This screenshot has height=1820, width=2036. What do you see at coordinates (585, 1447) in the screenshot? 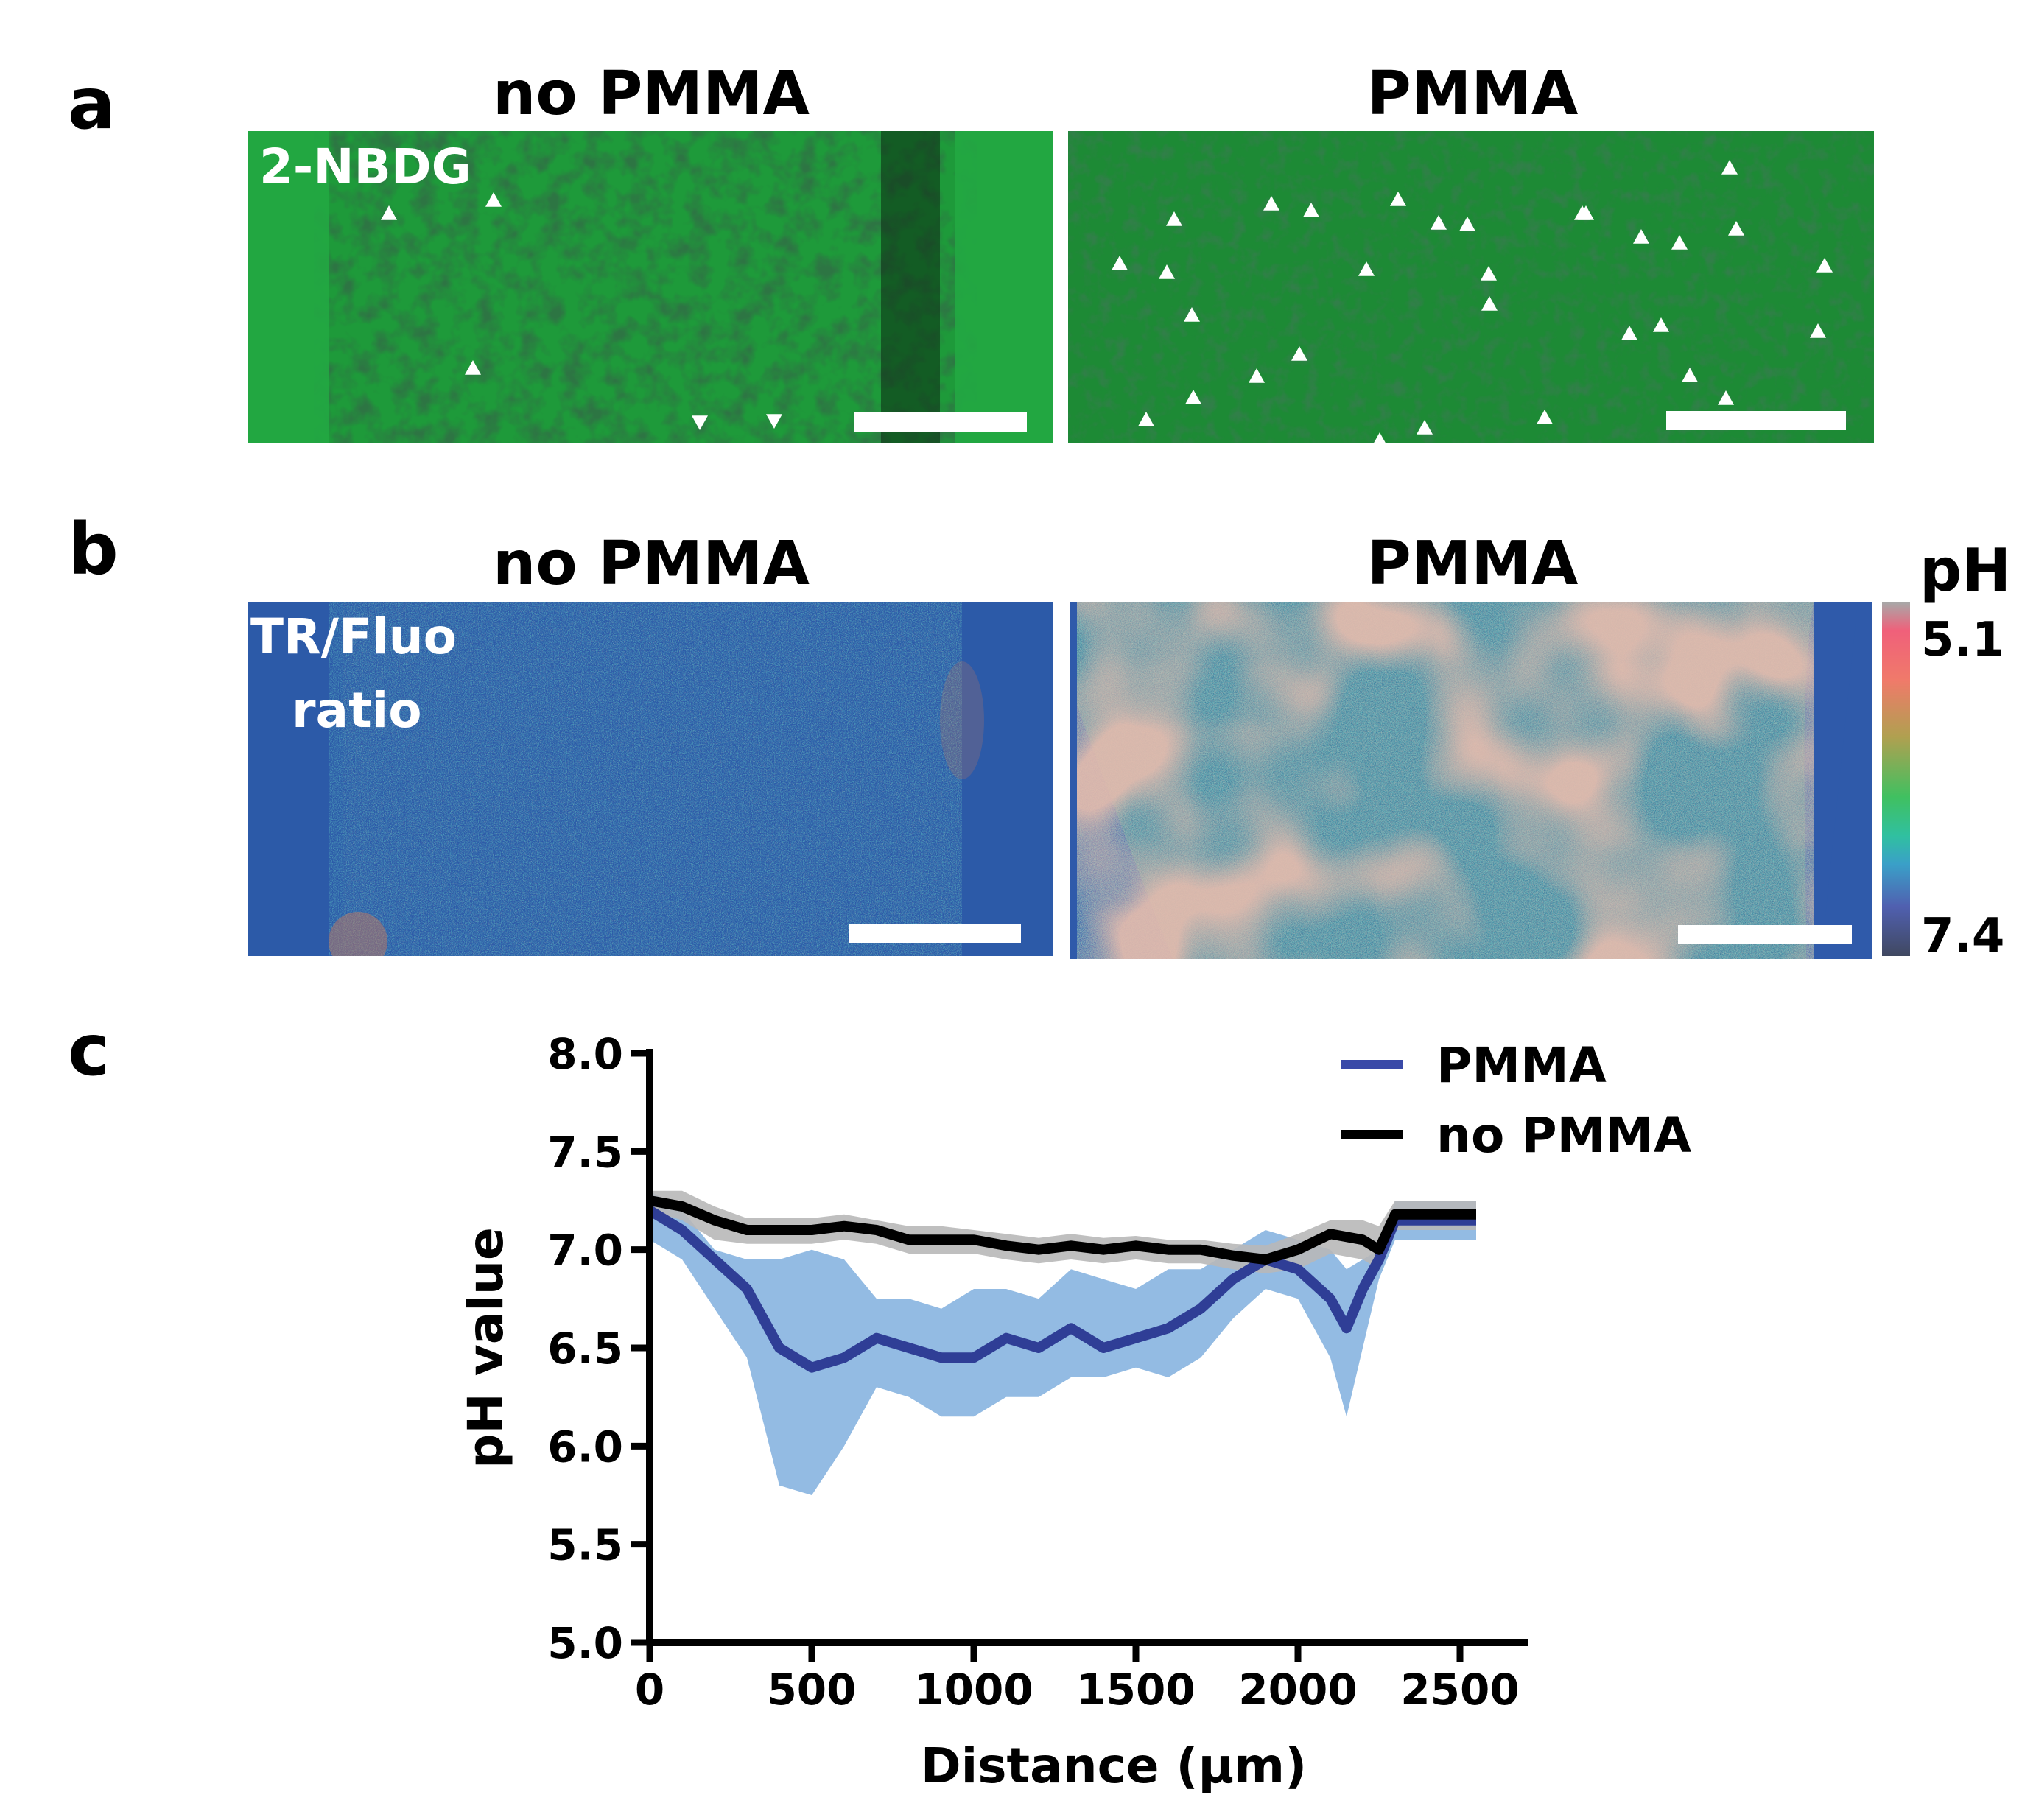
I see `y-tick-label: 6.0` at bounding box center [585, 1447].